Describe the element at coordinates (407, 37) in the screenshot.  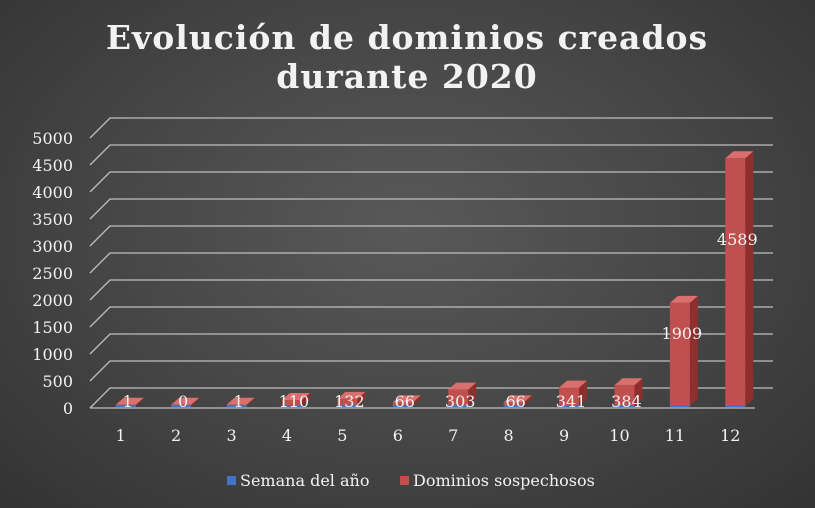
I see `chart-title-line-1: Evolución de dominios creados` at that location.